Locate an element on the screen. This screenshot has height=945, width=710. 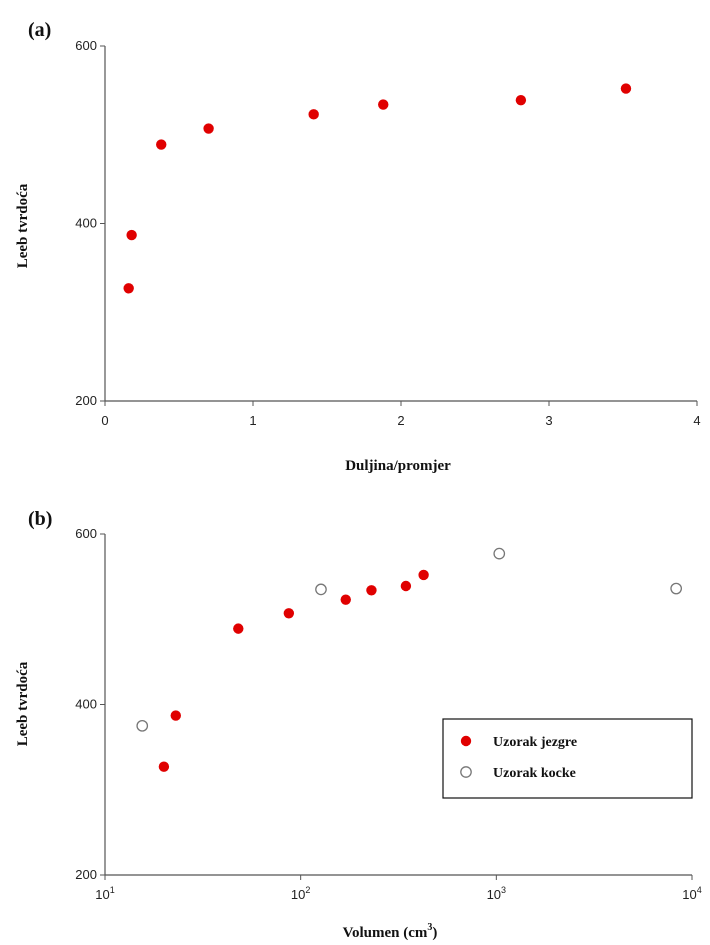
panel-b-x-axis-title-main: Volumen (cm is located at coordinates (385, 933).